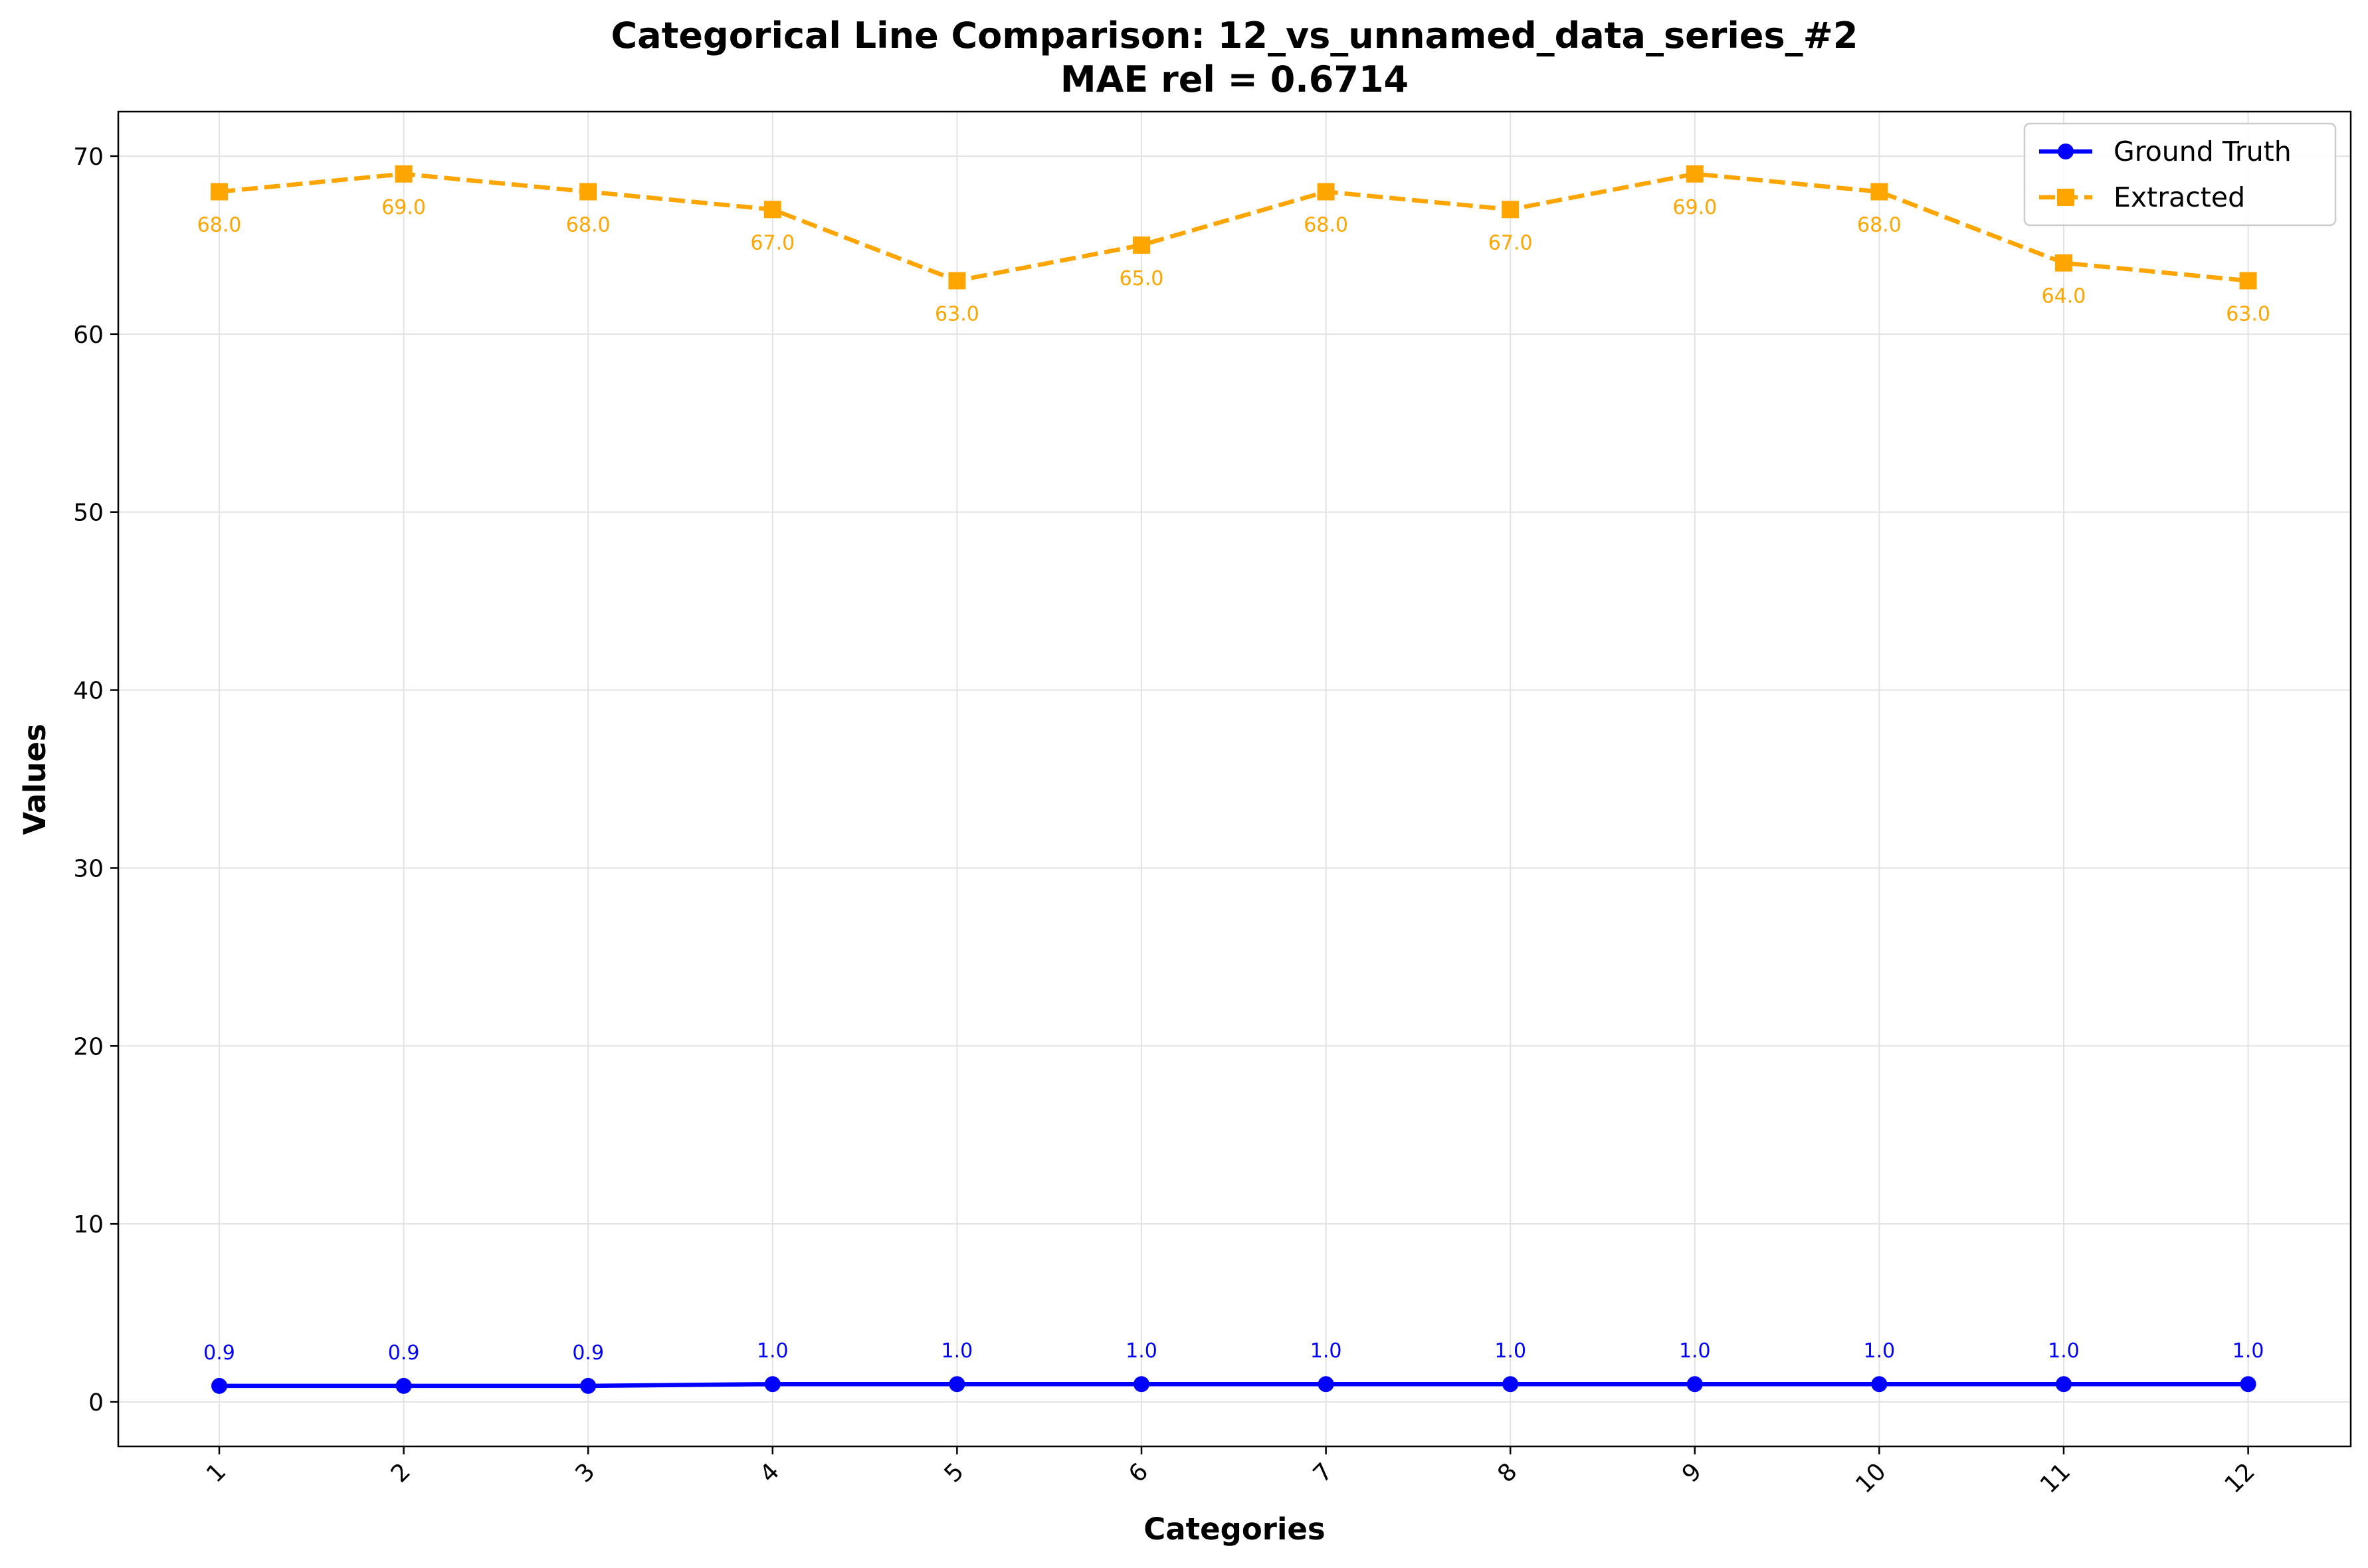  Describe the element at coordinates (88, 868) in the screenshot. I see `y-tick-label: 30` at that location.